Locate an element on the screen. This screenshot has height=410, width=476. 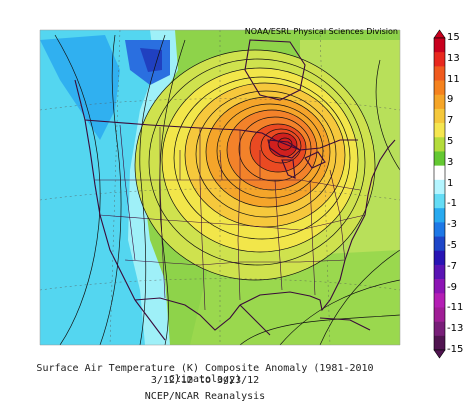
colorbar is located at coordinates (439, 194).